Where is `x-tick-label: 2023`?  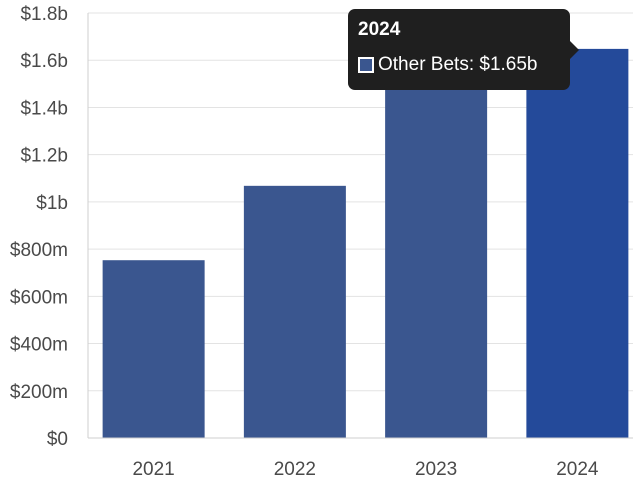 x-tick-label: 2023 is located at coordinates (436, 469).